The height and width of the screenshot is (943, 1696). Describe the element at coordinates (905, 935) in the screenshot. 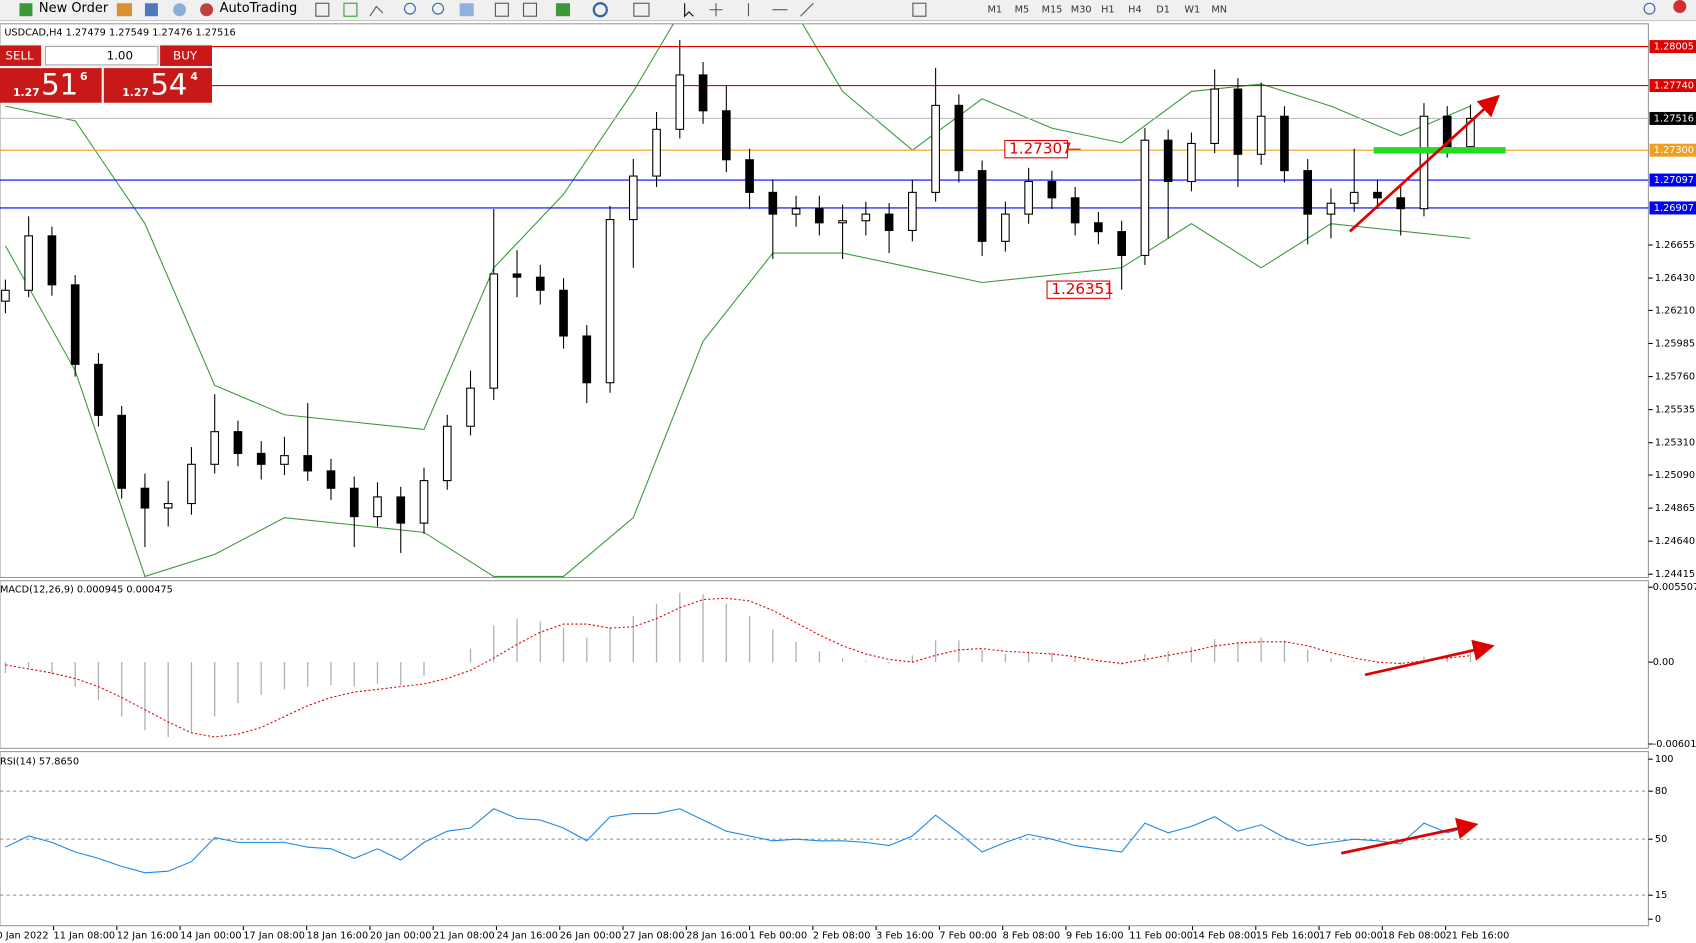

I see `x-tick-label: 3 Feb 16:00` at that location.